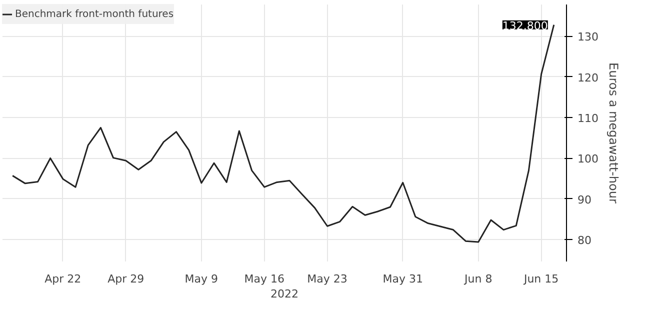 Image resolution: width=661 pixels, height=332 pixels. Describe the element at coordinates (588, 119) in the screenshot. I see `y-tick-label: 110` at that location.